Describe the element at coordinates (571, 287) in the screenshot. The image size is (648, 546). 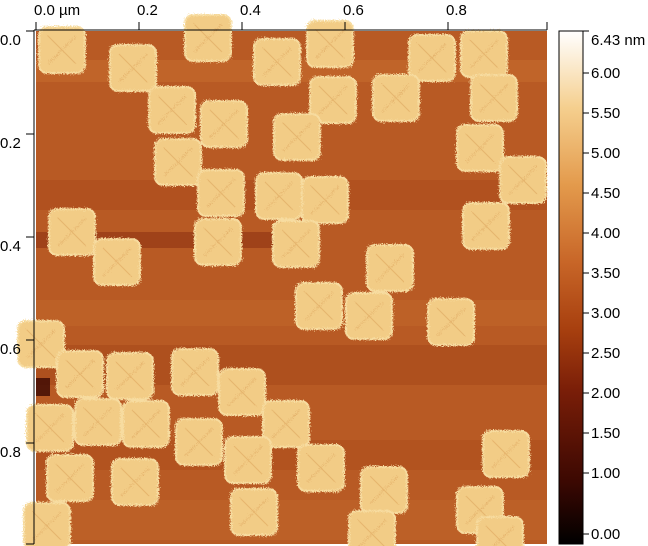
I see `colorbar` at that location.